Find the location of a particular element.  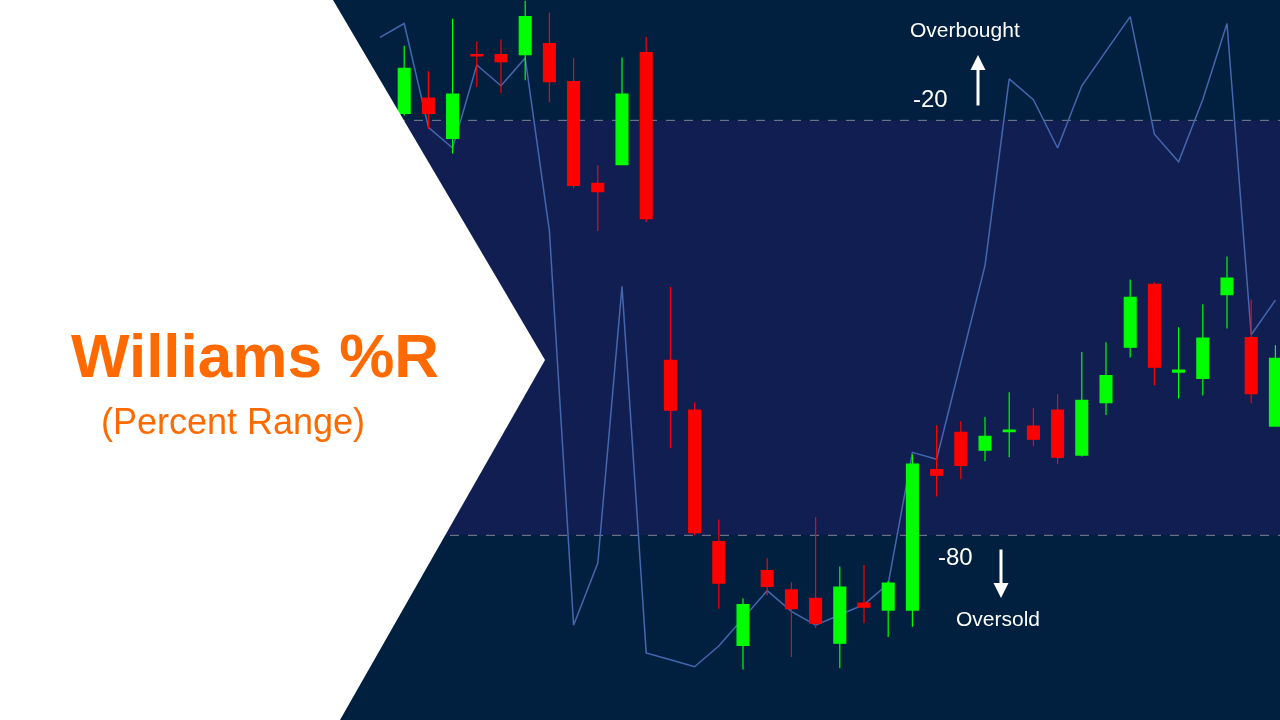

annotation: Oversold is located at coordinates (998, 618).